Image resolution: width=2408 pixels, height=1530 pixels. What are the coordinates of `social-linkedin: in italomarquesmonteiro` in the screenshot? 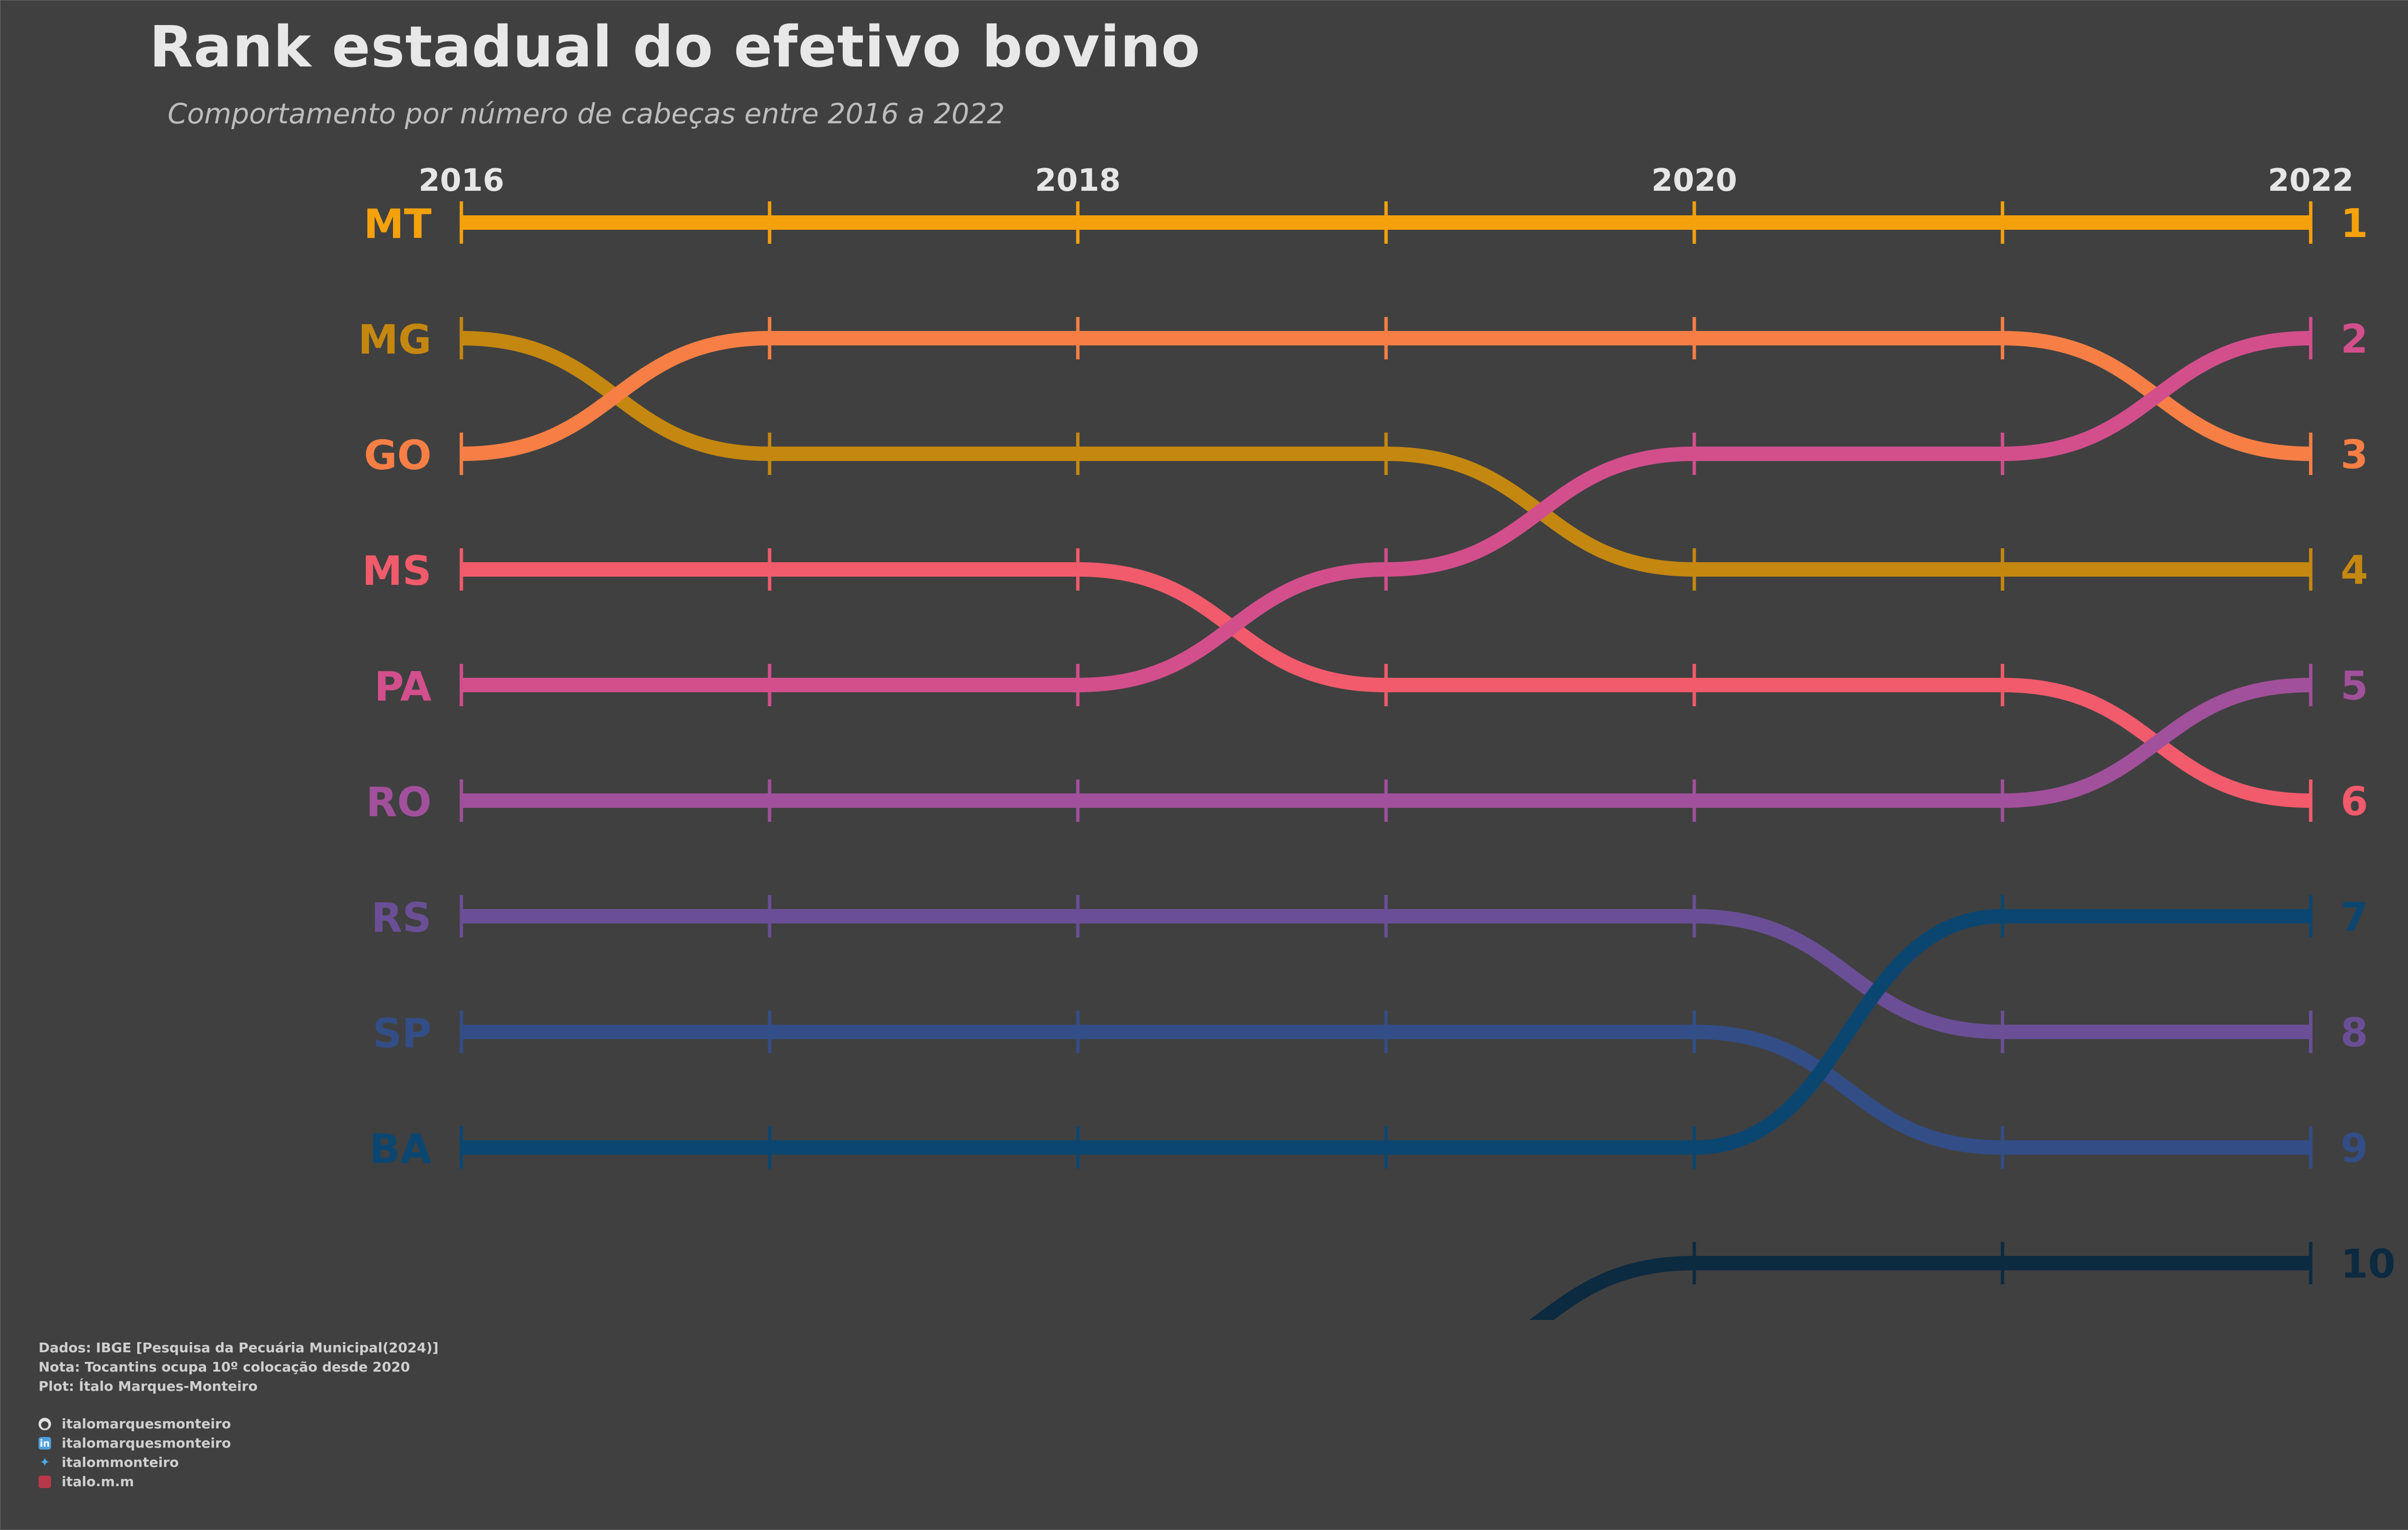 It's located at (135, 1443).